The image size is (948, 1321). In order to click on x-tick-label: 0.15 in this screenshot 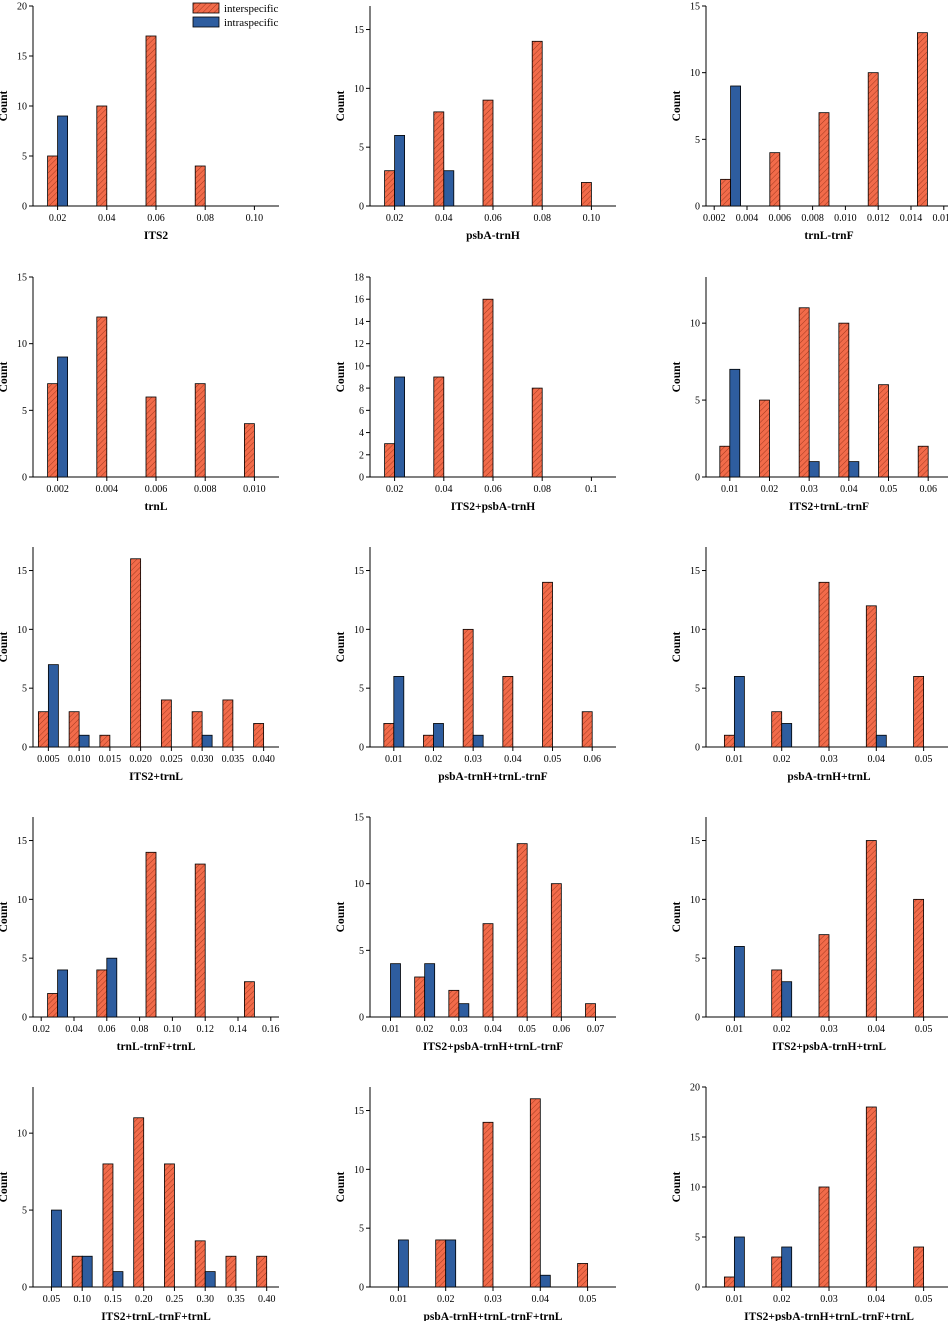, I will do `click(113, 1299)`.